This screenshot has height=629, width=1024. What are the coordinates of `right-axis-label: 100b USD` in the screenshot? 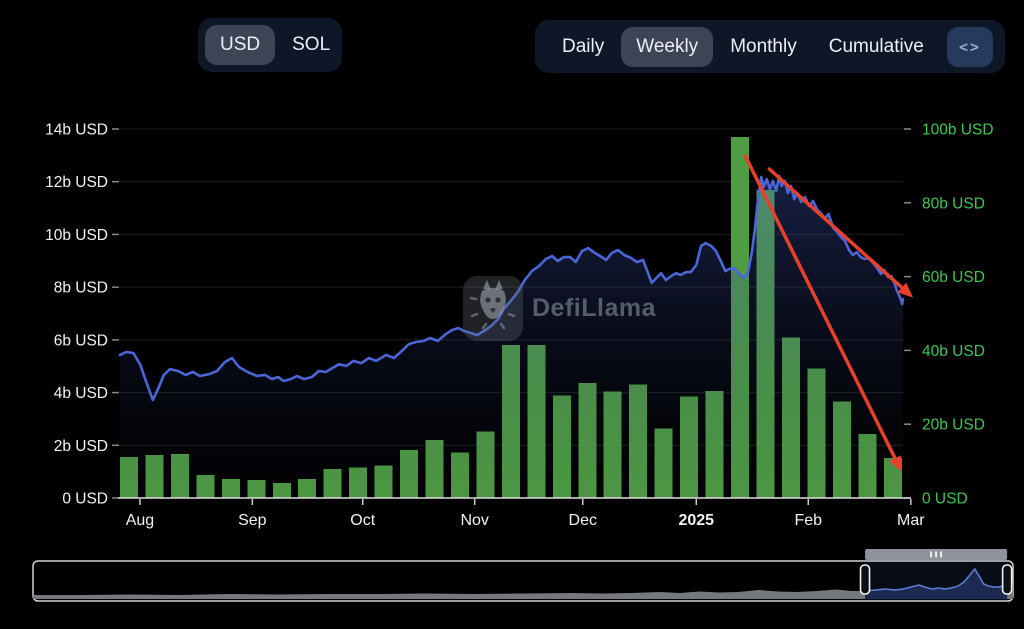 It's located at (958, 130).